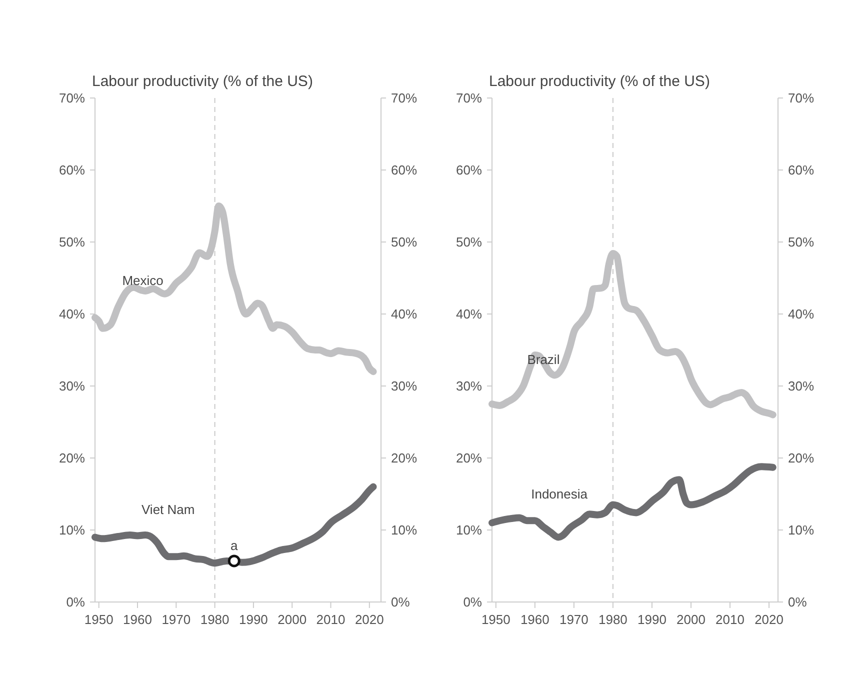 The width and height of the screenshot is (862, 691). What do you see at coordinates (559, 494) in the screenshot?
I see `series-label: Indonesia` at bounding box center [559, 494].